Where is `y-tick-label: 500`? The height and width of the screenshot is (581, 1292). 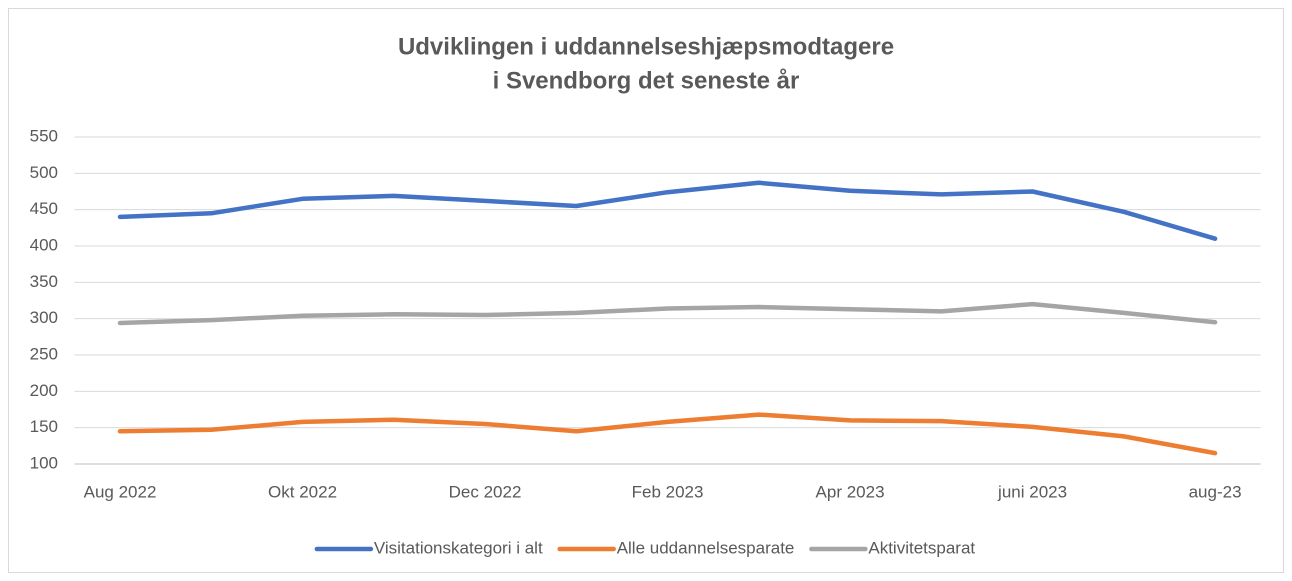
y-tick-label: 500 is located at coordinates (44, 172).